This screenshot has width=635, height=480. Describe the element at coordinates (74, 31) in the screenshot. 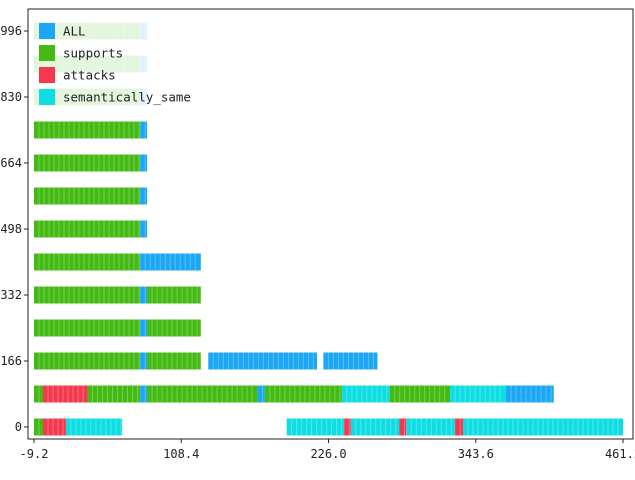

I see `legend-label: ALL` at that location.